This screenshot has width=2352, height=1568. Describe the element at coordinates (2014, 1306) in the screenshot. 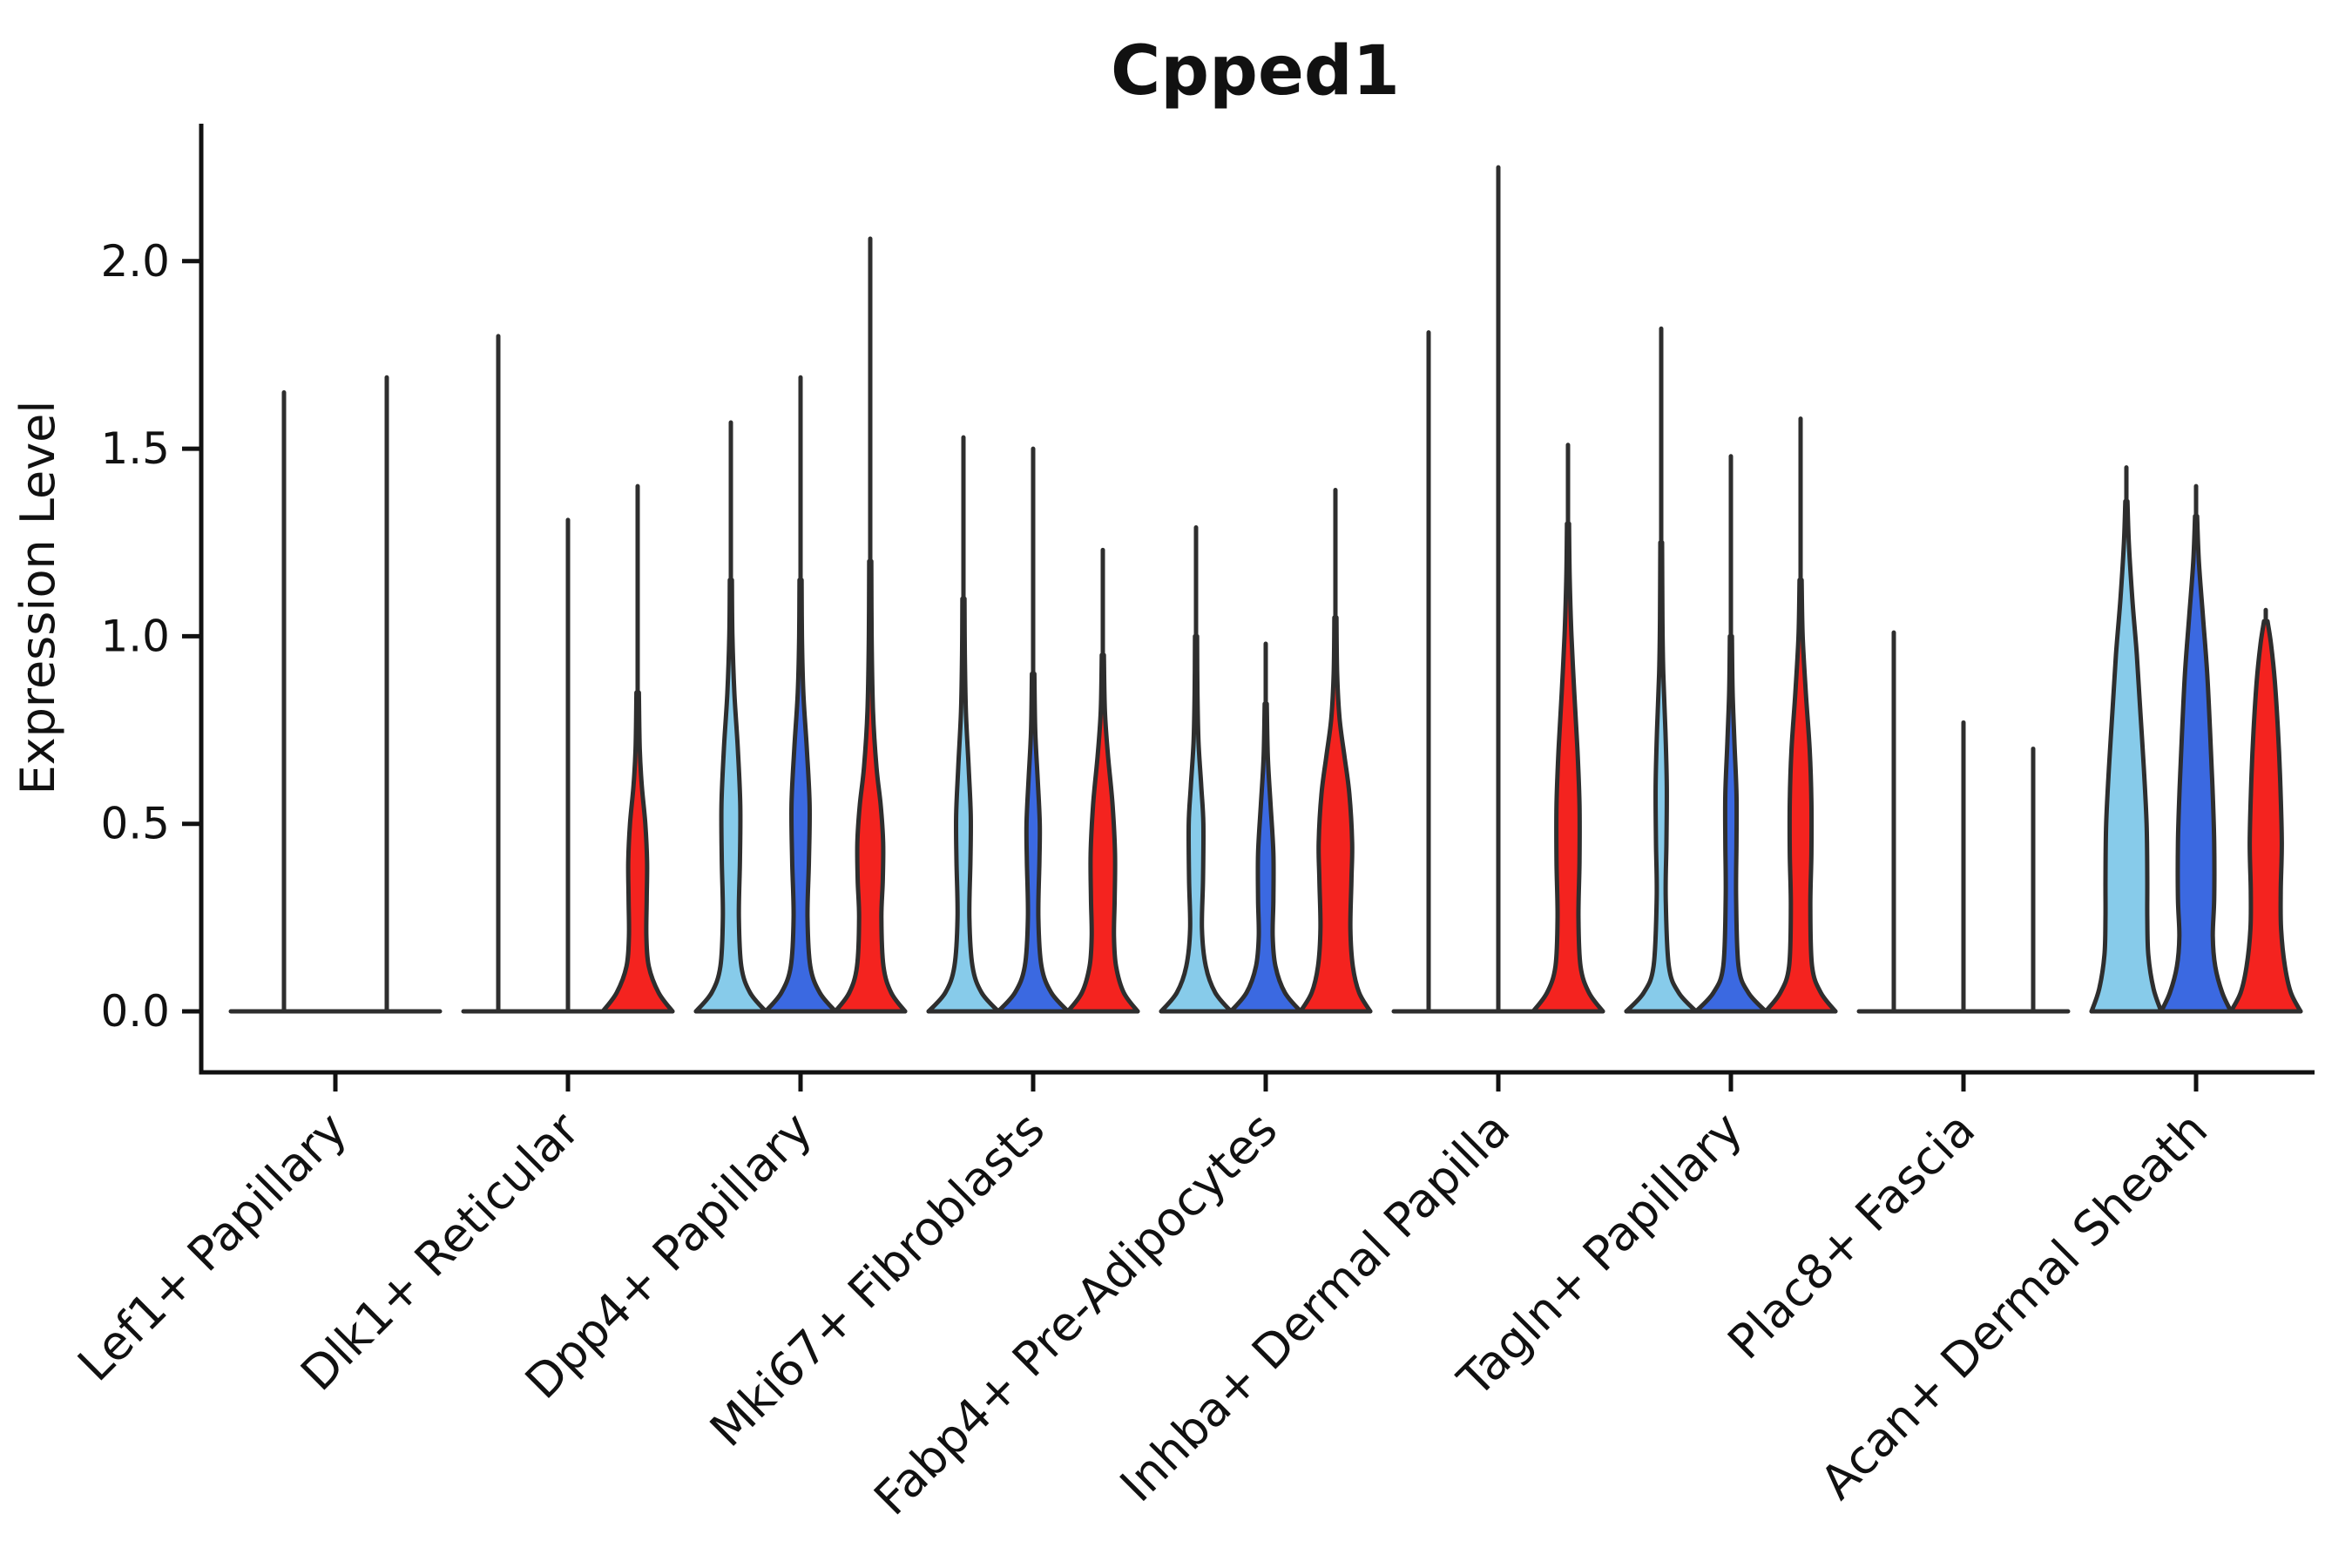

I see `x-axis-category-label: Acan+ Dermal Sheath` at that location.